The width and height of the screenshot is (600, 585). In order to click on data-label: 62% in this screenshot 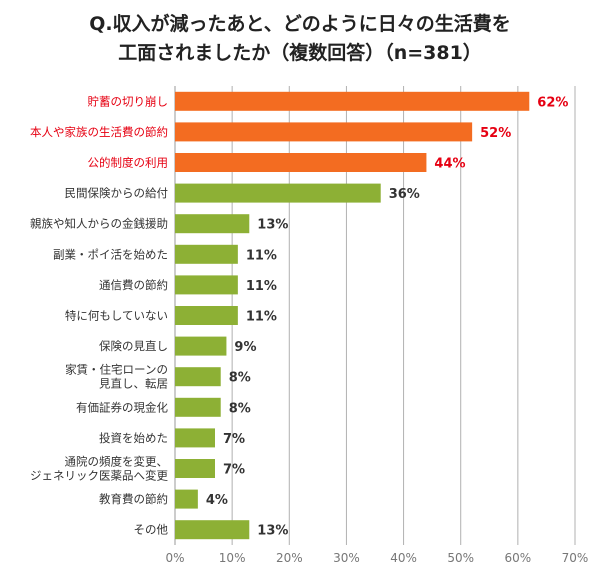, I will do `click(552, 102)`.